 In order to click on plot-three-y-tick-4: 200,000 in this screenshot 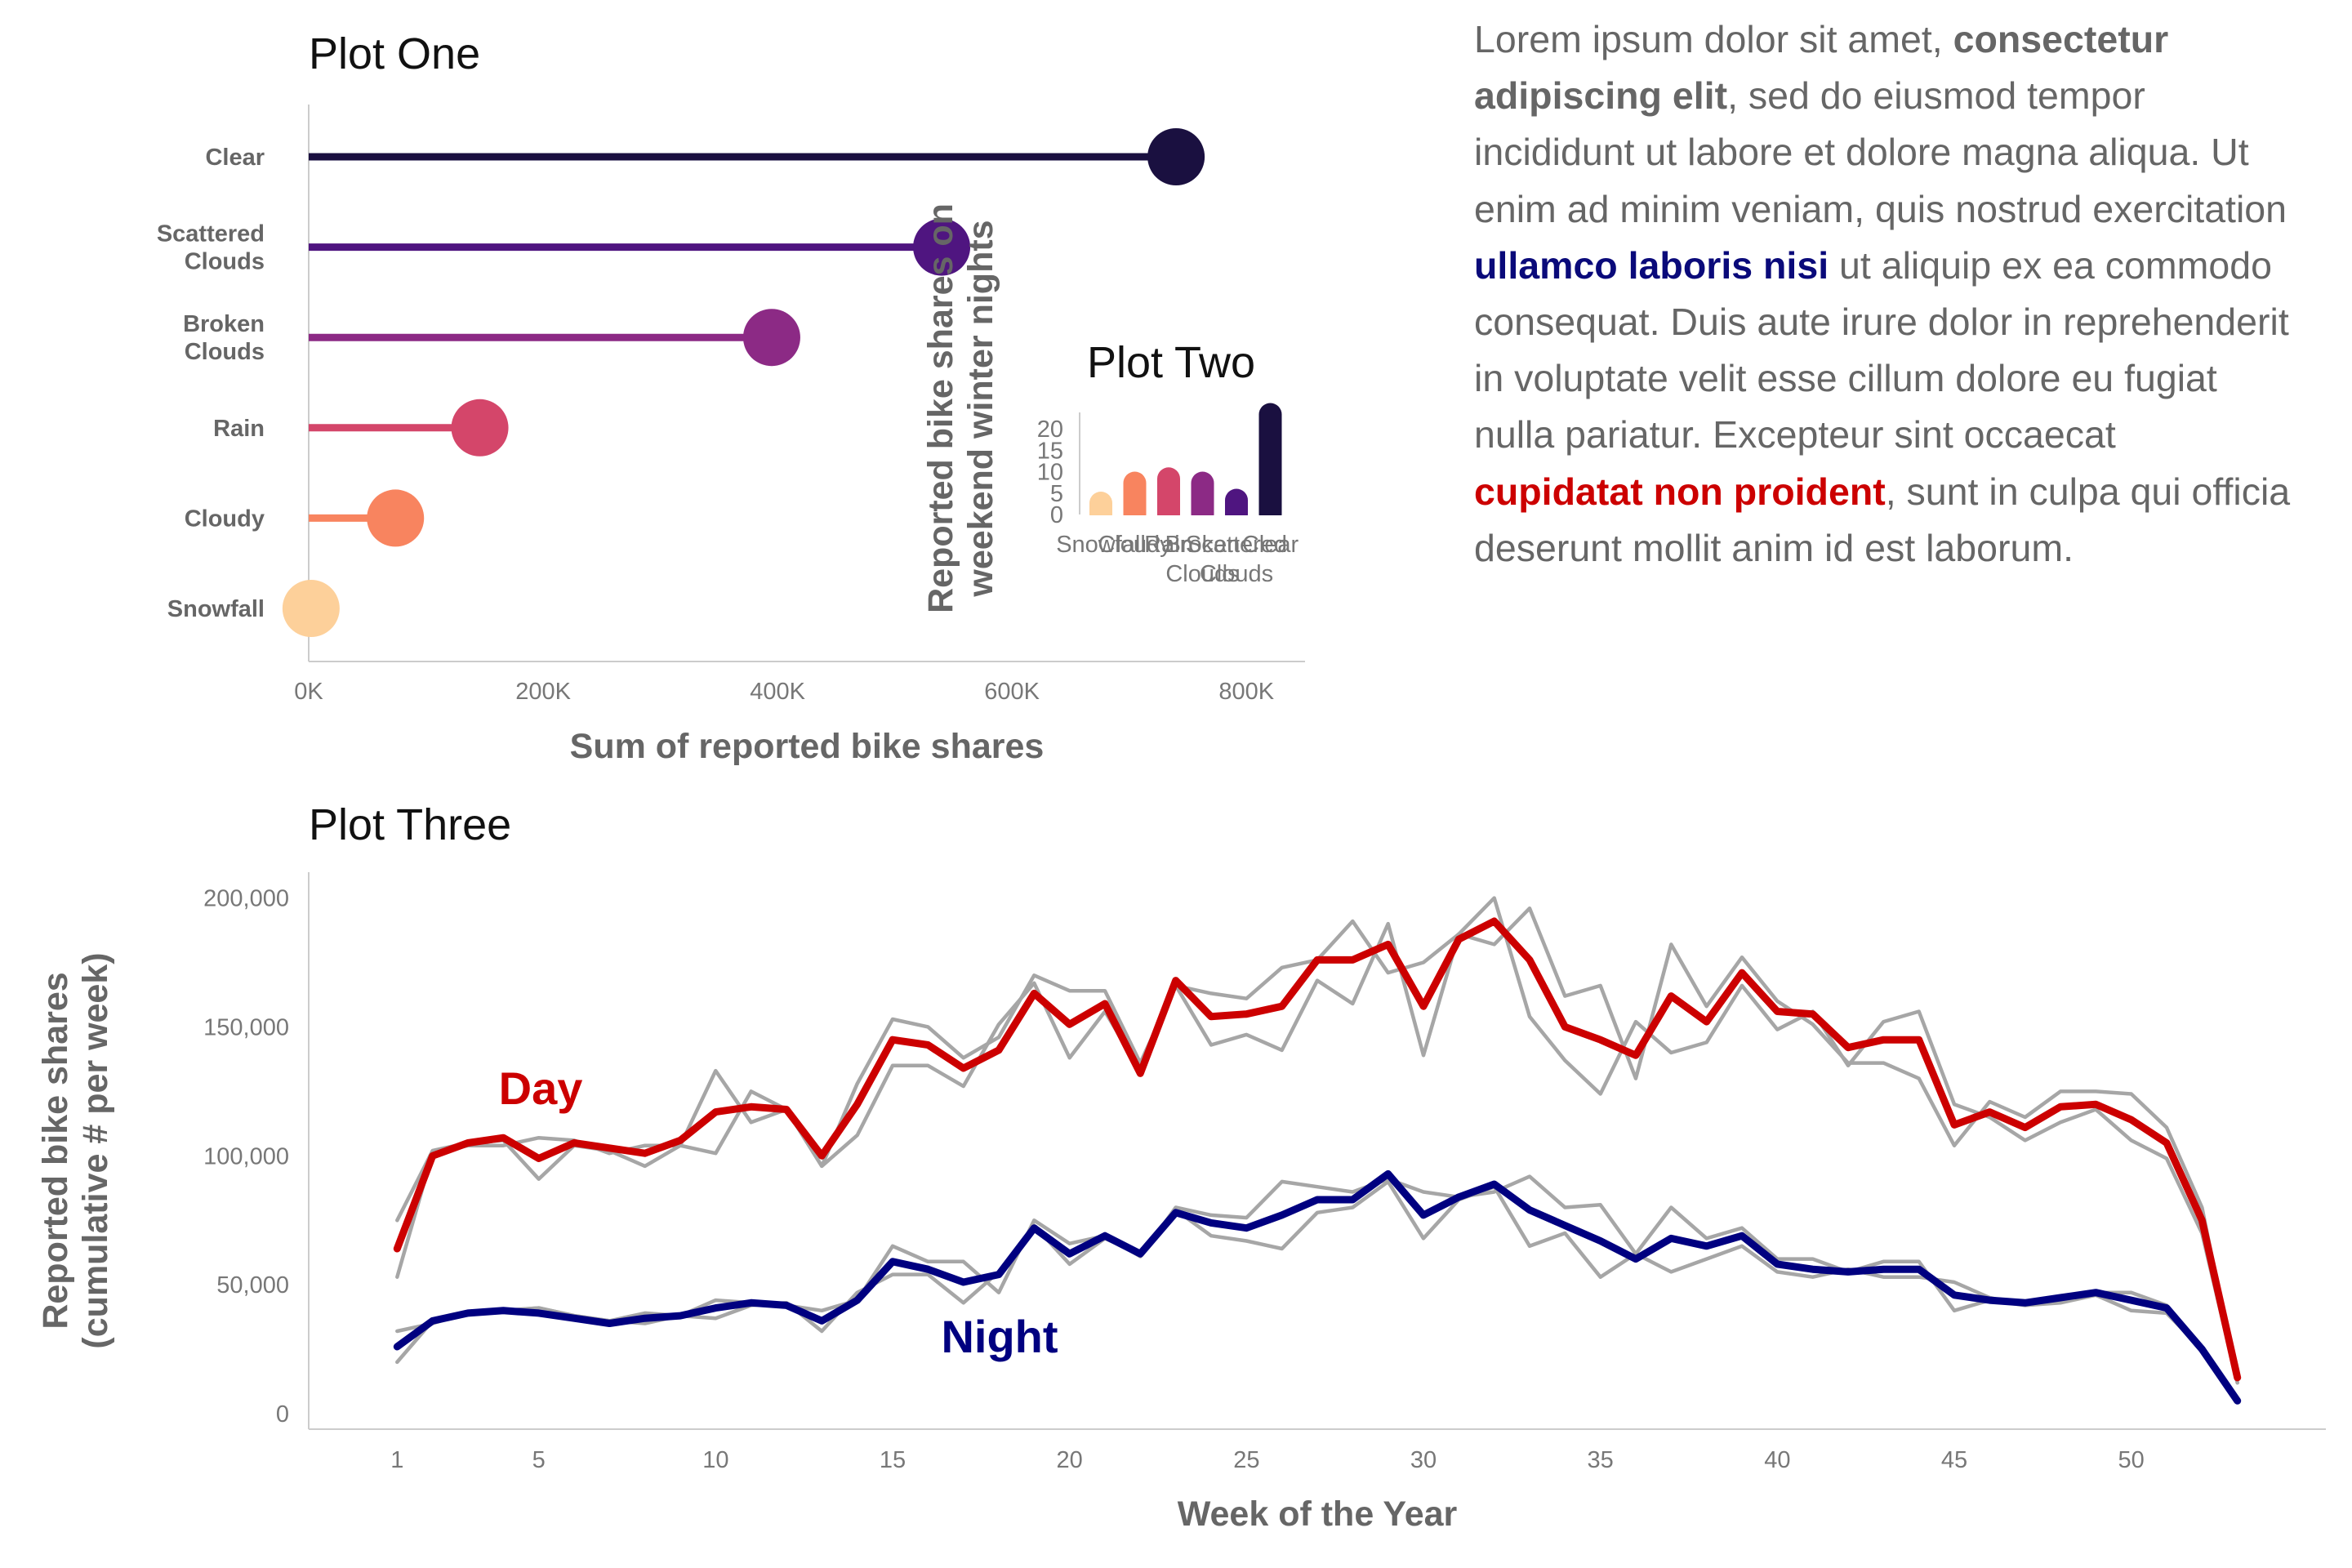, I will do `click(246, 899)`.